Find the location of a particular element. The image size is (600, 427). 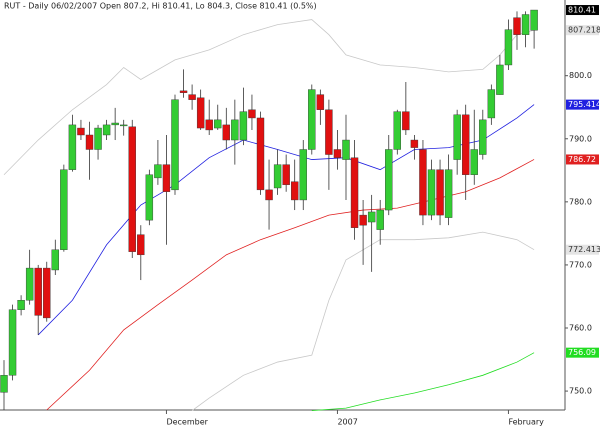

x-tick-label: February is located at coordinates (526, 422).